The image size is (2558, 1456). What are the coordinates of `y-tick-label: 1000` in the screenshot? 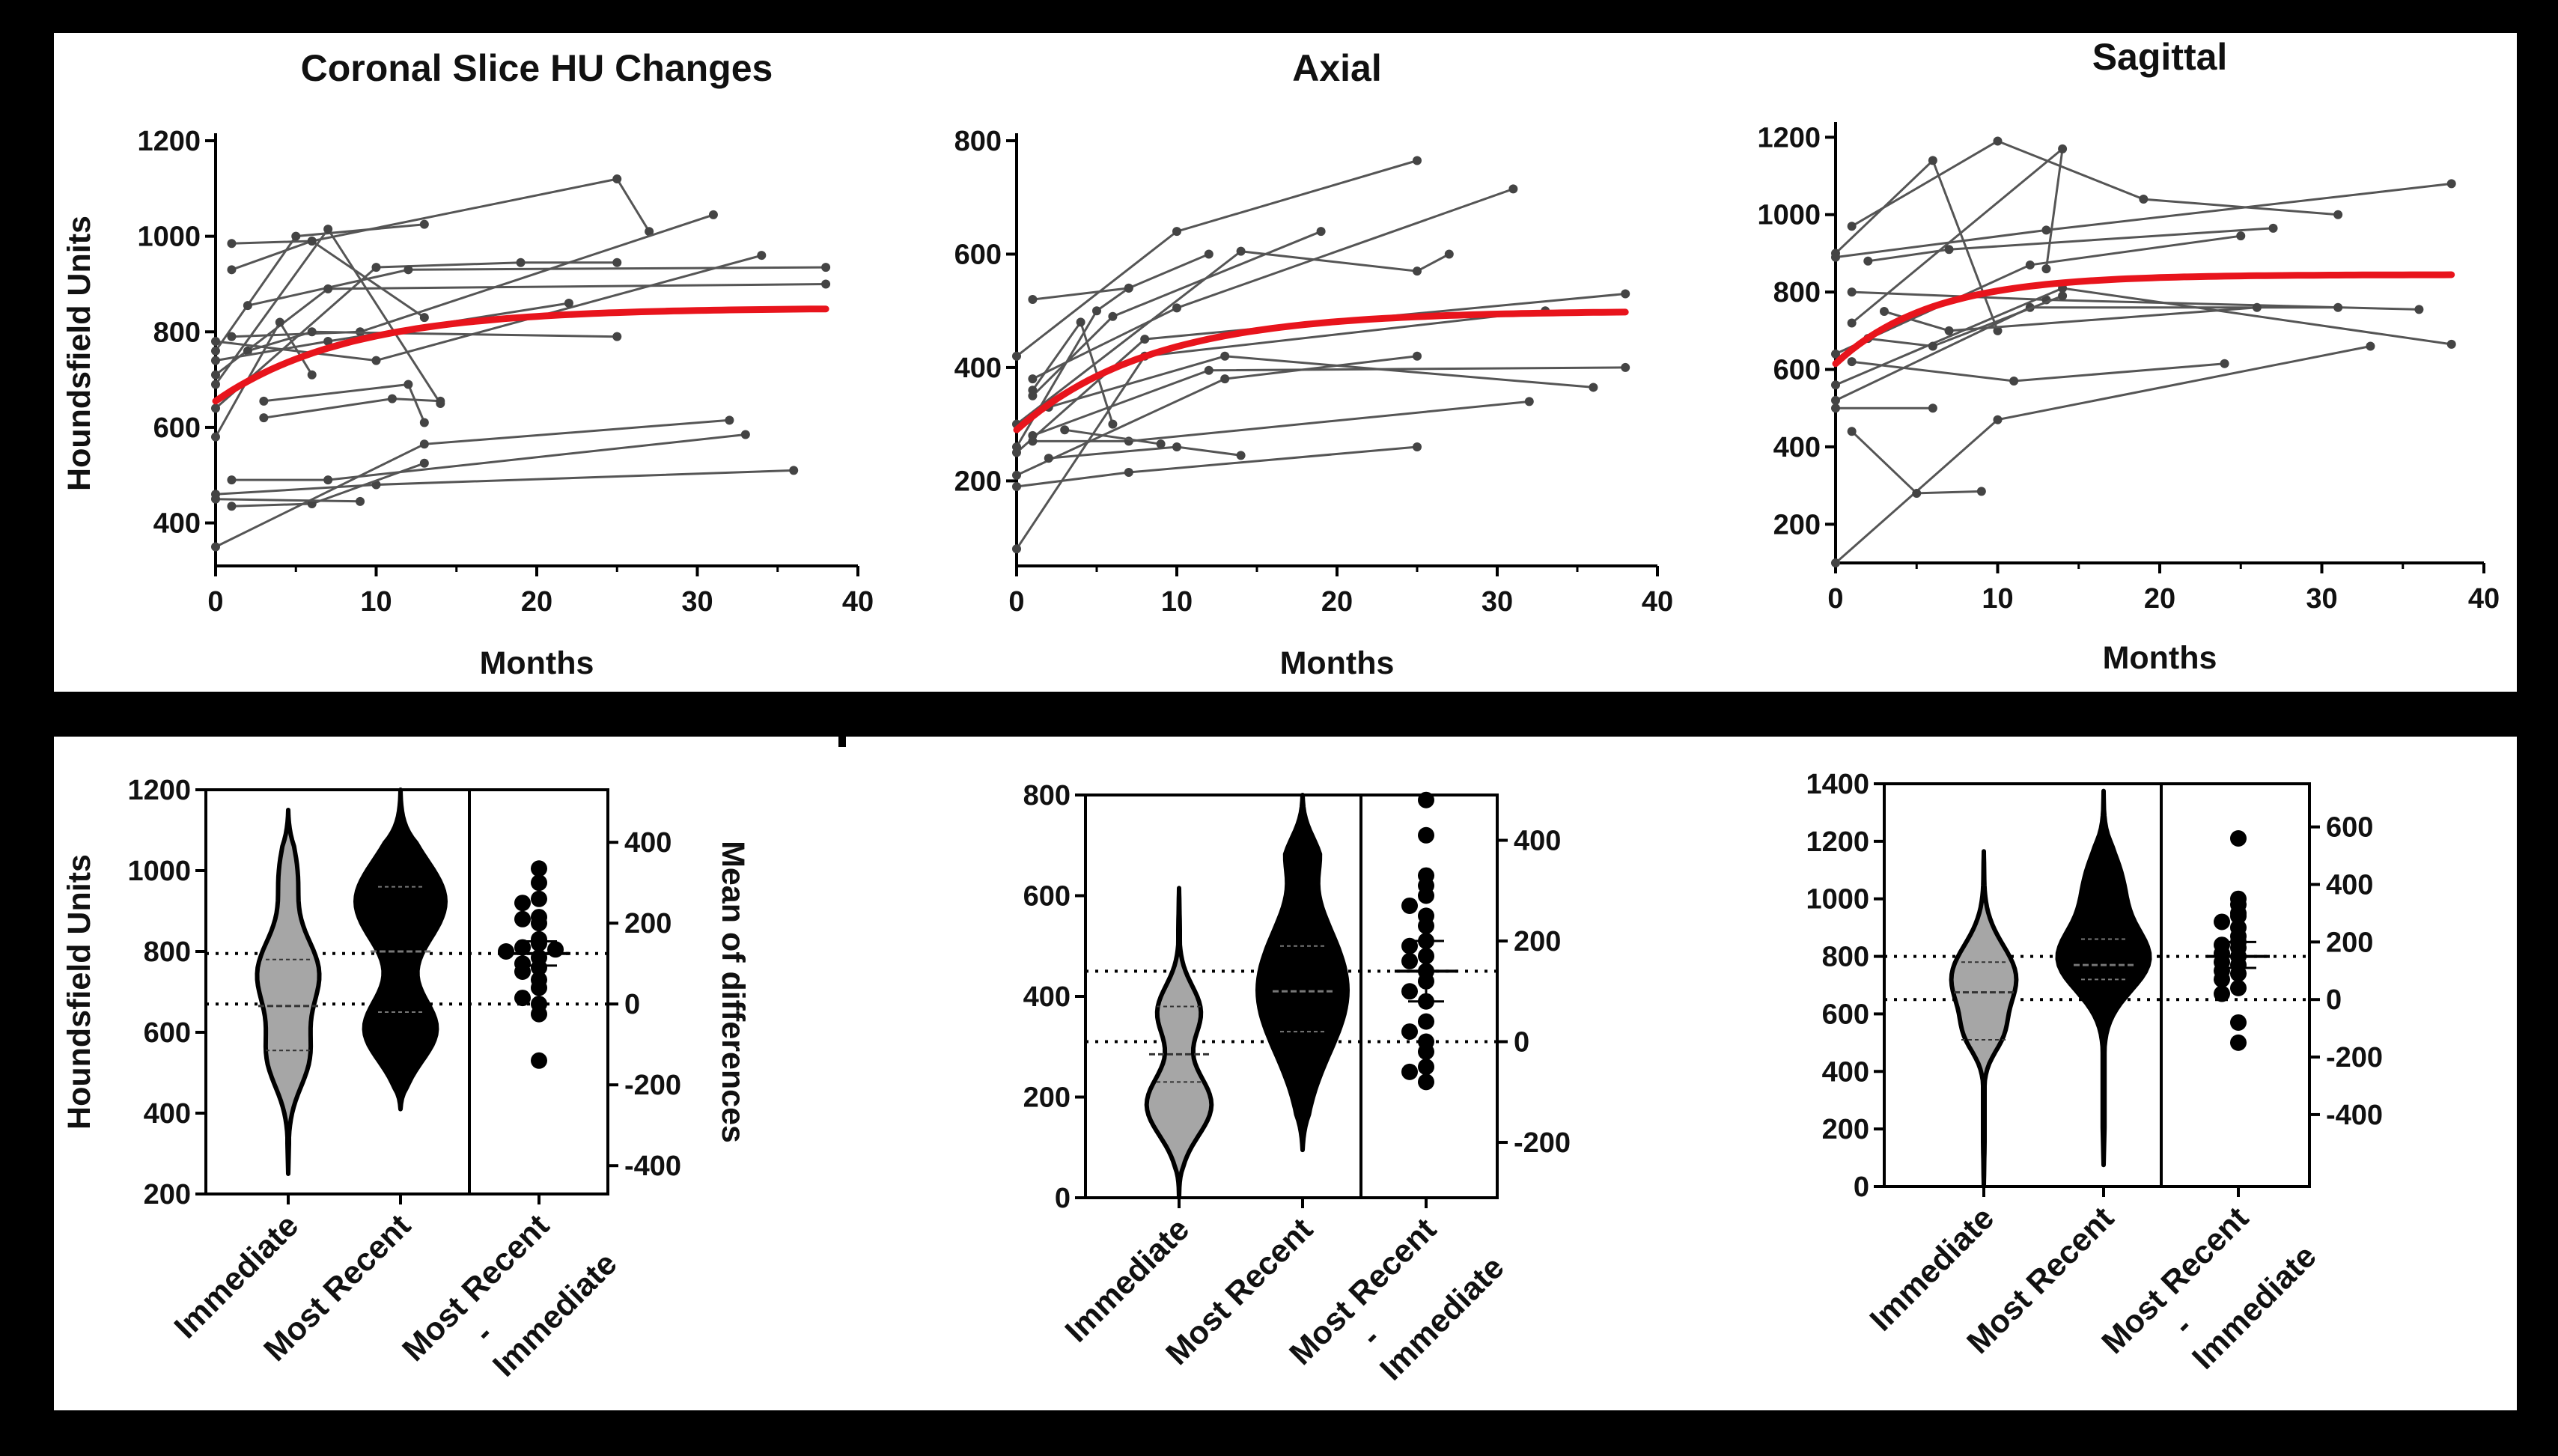 It's located at (169, 237).